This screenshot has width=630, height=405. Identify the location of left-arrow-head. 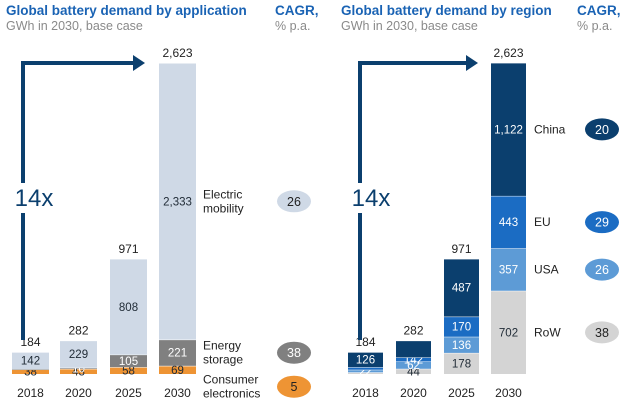
(139, 63).